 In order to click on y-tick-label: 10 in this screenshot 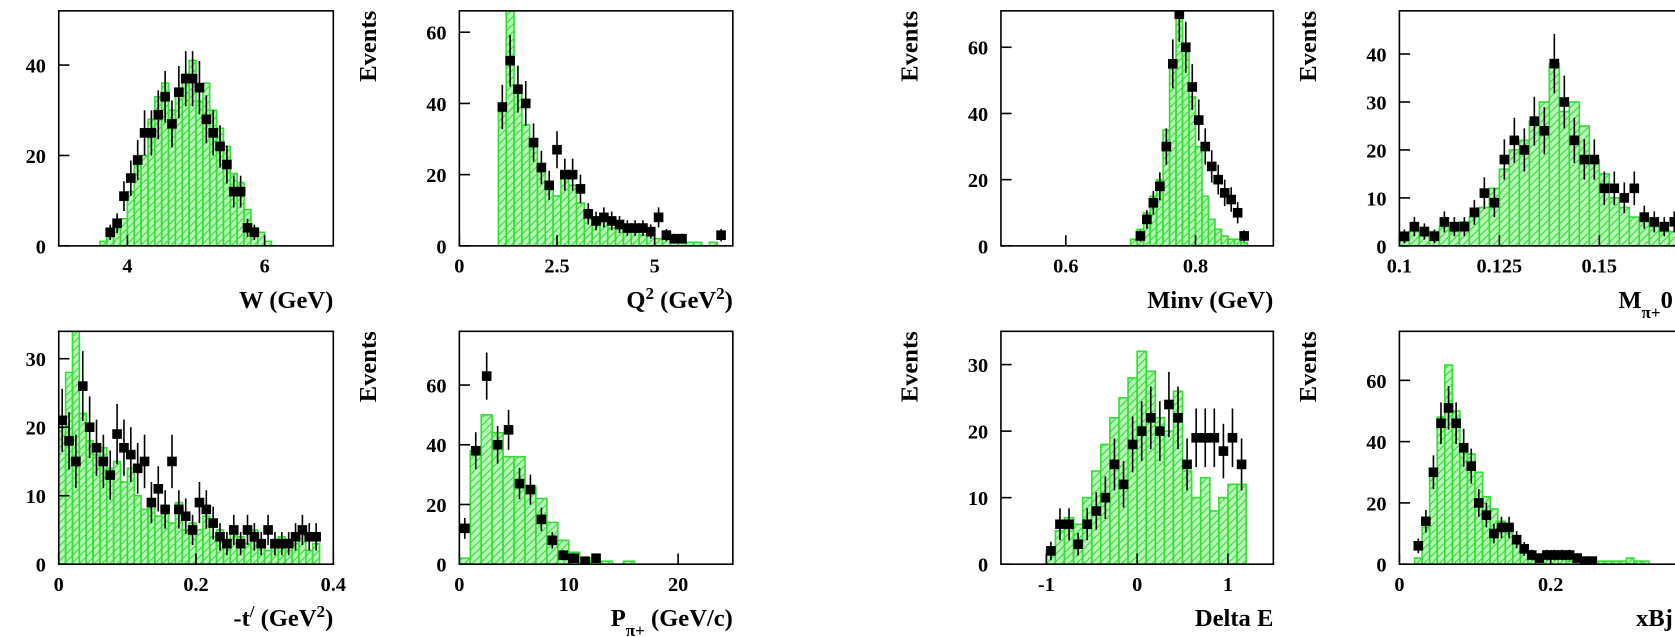, I will do `click(1376, 199)`.